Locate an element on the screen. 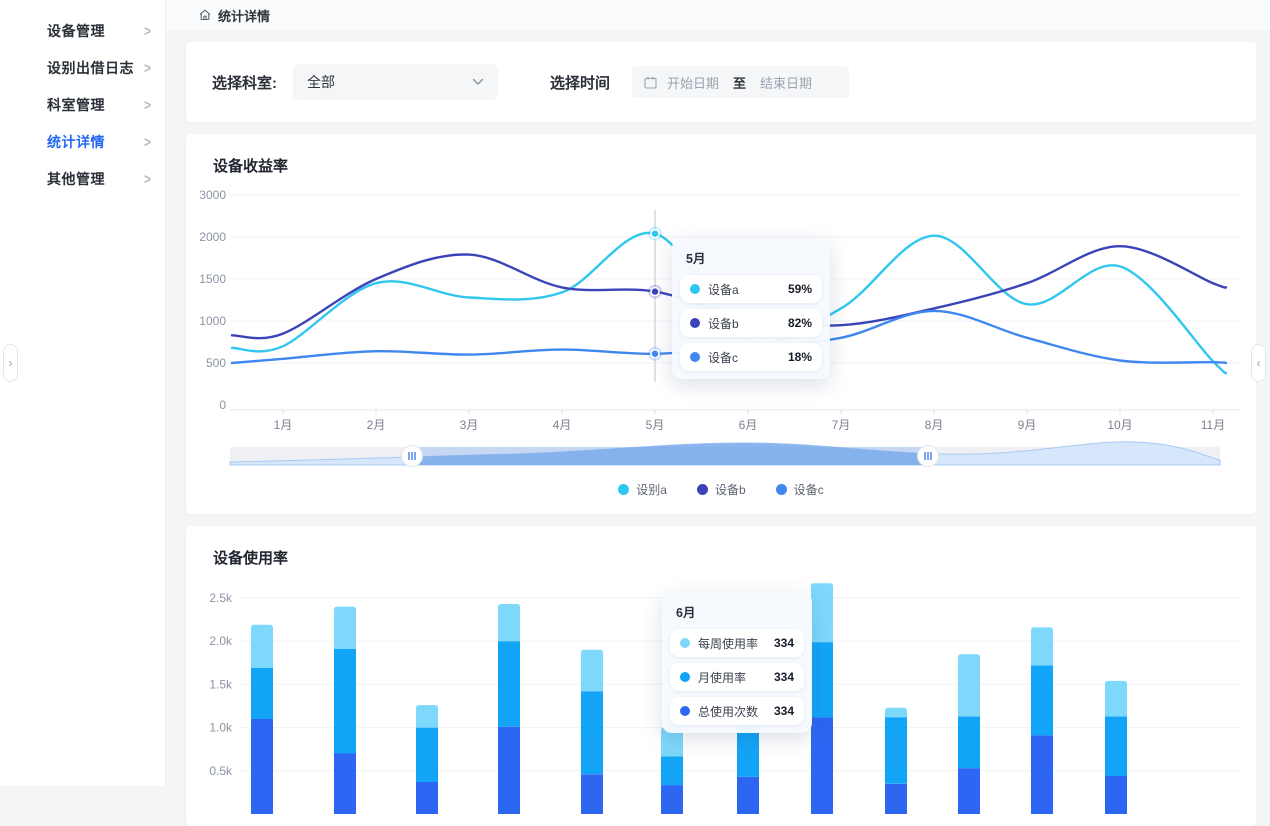 Image resolution: width=1270 pixels, height=826 pixels. sidebar-item-1: 设别出借日志 > is located at coordinates (82, 67).